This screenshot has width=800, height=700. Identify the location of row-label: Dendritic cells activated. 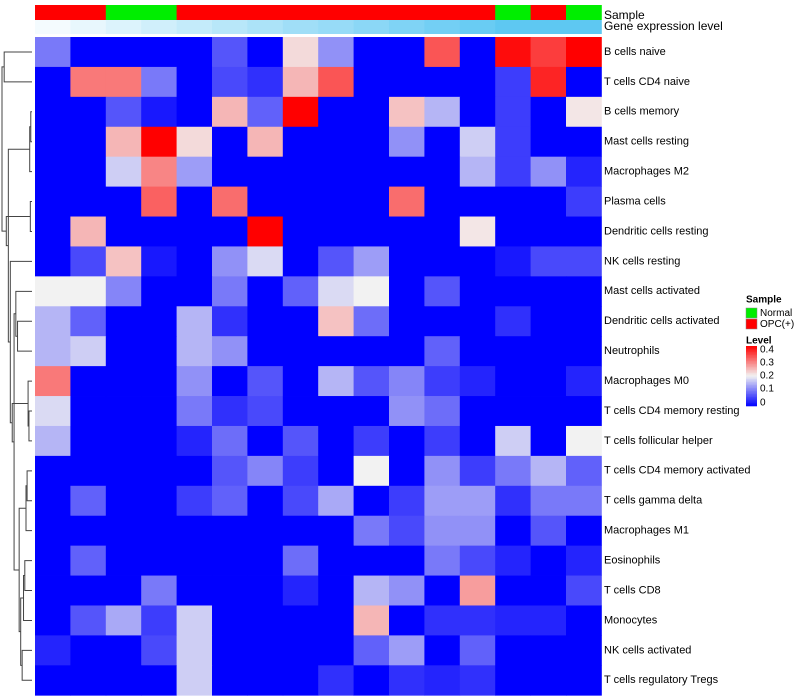
(662, 321).